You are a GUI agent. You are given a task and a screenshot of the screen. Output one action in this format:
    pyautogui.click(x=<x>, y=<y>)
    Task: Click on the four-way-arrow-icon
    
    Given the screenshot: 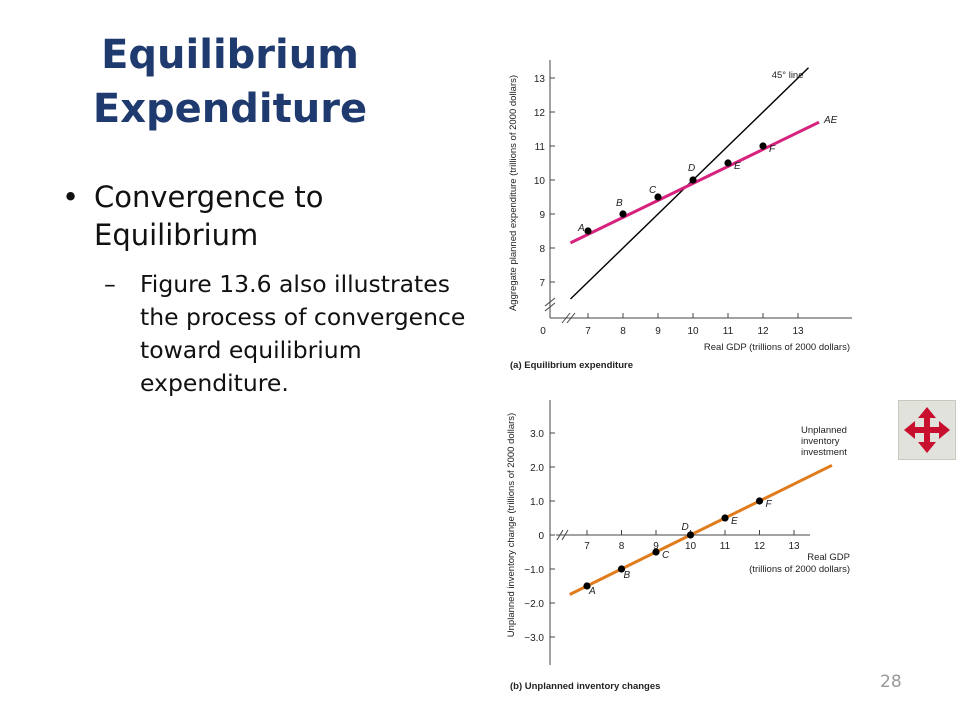 What is the action you would take?
    pyautogui.click(x=927, y=430)
    